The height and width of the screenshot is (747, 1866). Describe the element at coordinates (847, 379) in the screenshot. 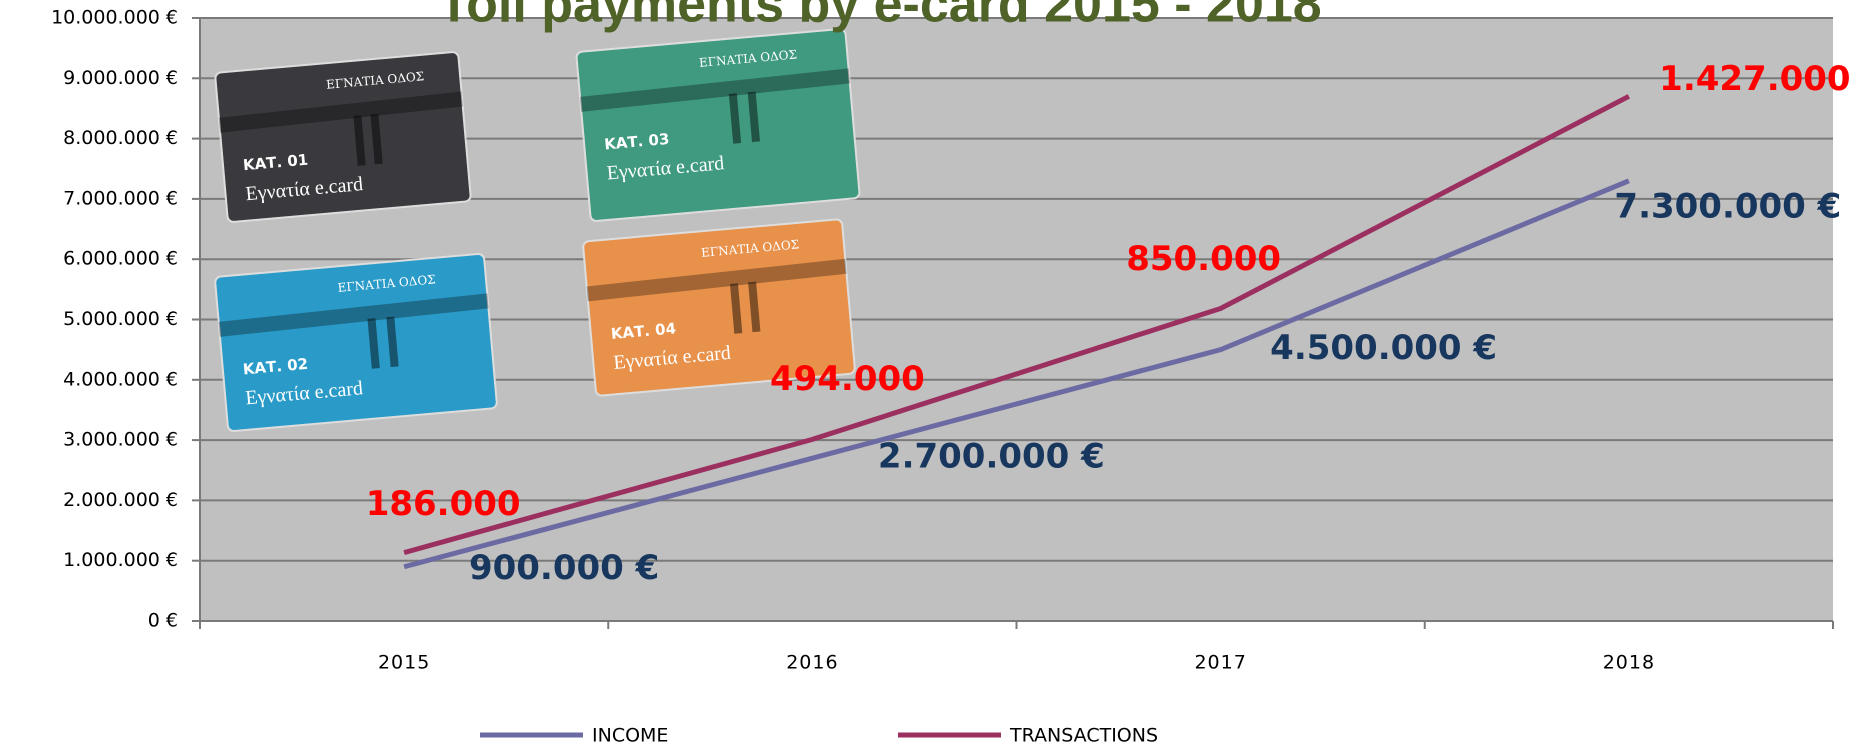

I see `data-label: 494.000` at that location.